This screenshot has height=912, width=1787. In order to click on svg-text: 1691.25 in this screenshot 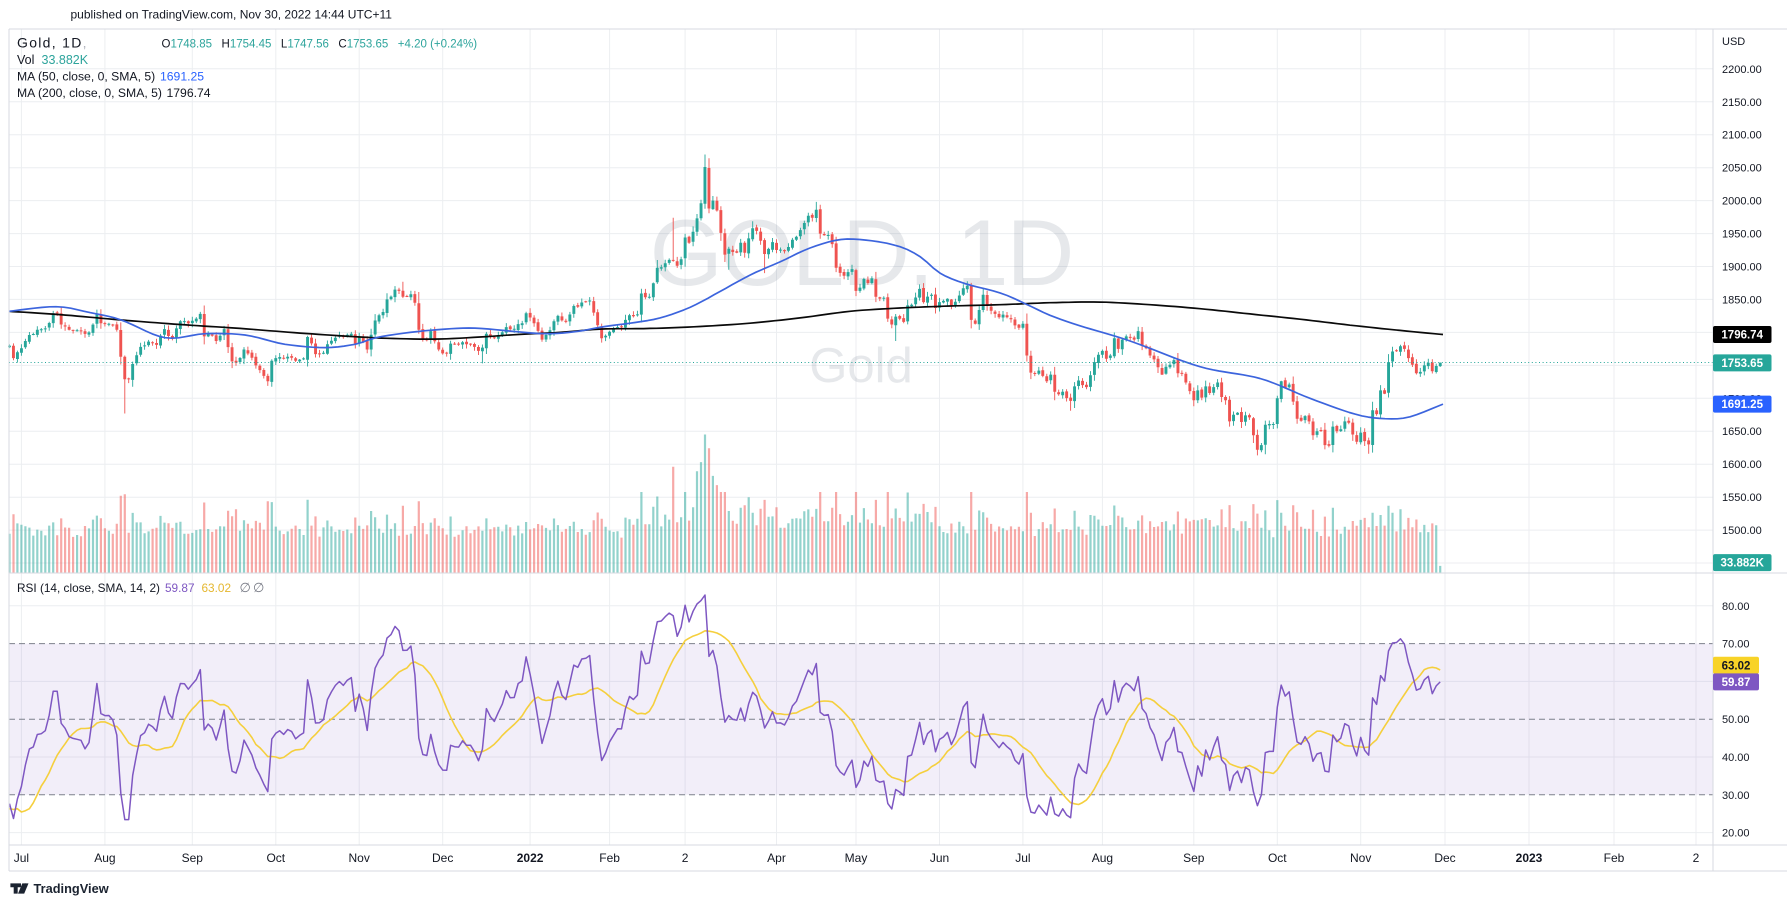, I will do `click(1742, 405)`.